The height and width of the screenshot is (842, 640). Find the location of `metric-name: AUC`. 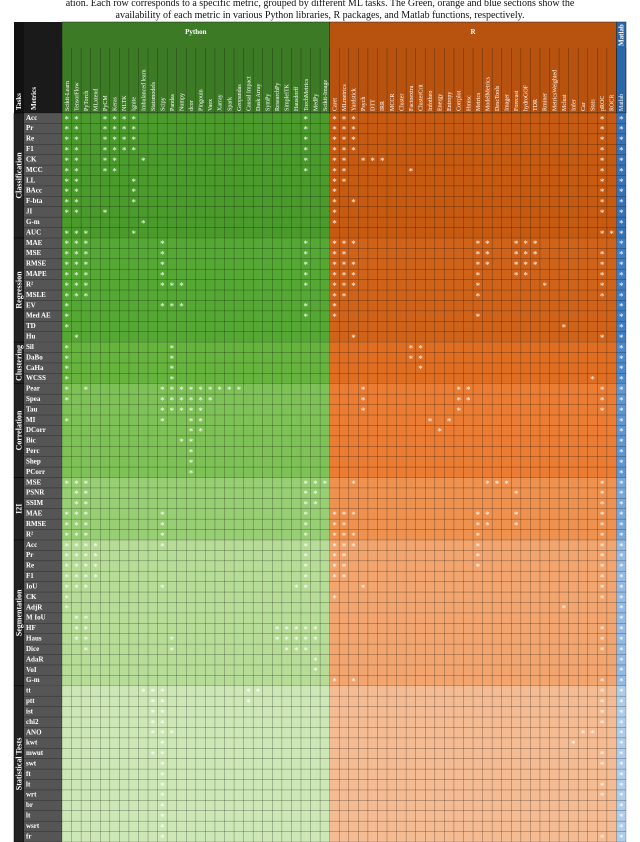

metric-name: AUC is located at coordinates (33, 232).